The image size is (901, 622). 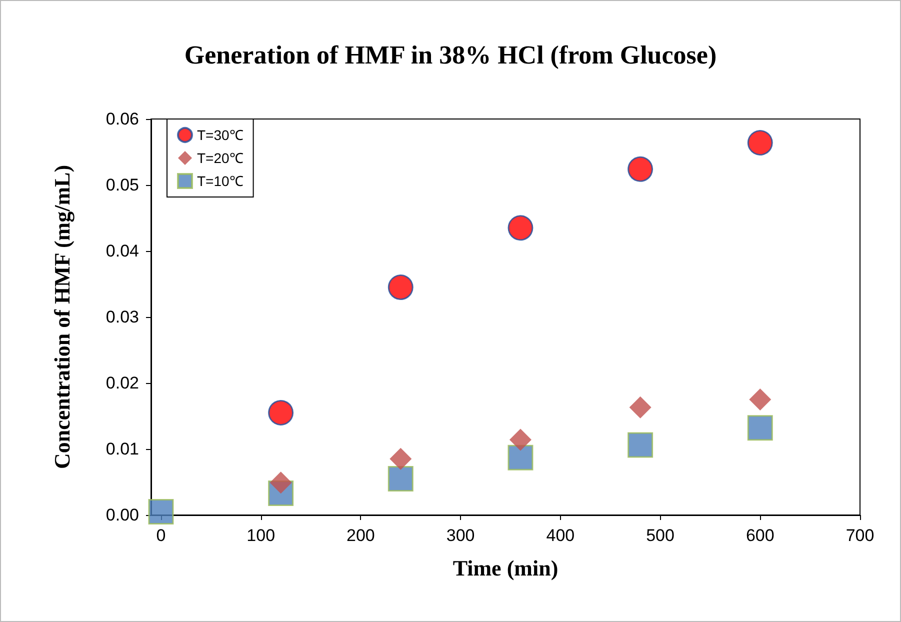 What do you see at coordinates (261, 535) in the screenshot?
I see `x-tick-label: 100` at bounding box center [261, 535].